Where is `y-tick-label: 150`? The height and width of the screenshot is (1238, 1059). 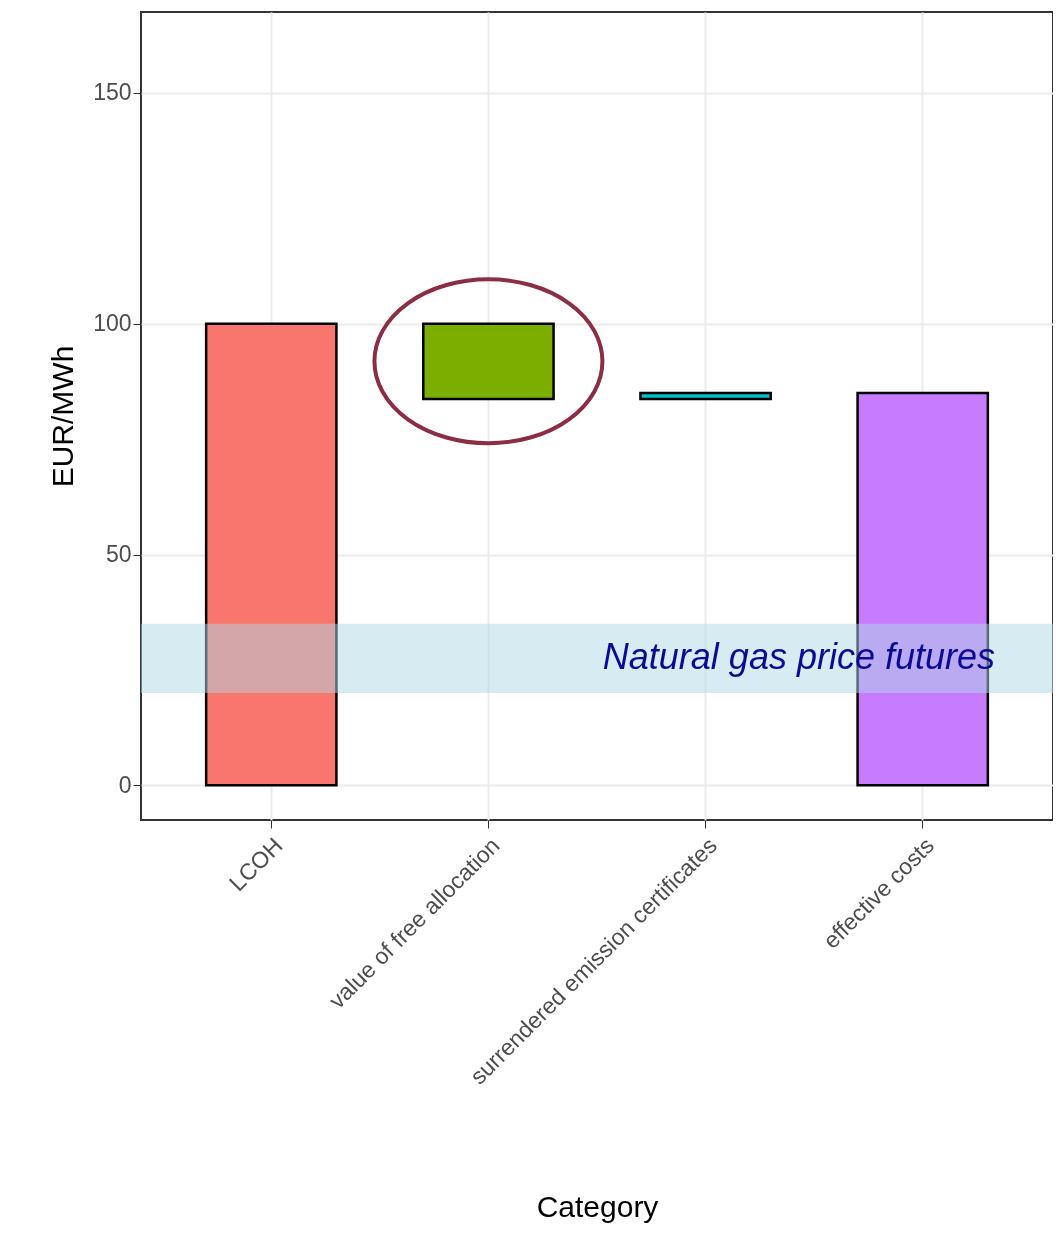
y-tick-label: 150 is located at coordinates (112, 92).